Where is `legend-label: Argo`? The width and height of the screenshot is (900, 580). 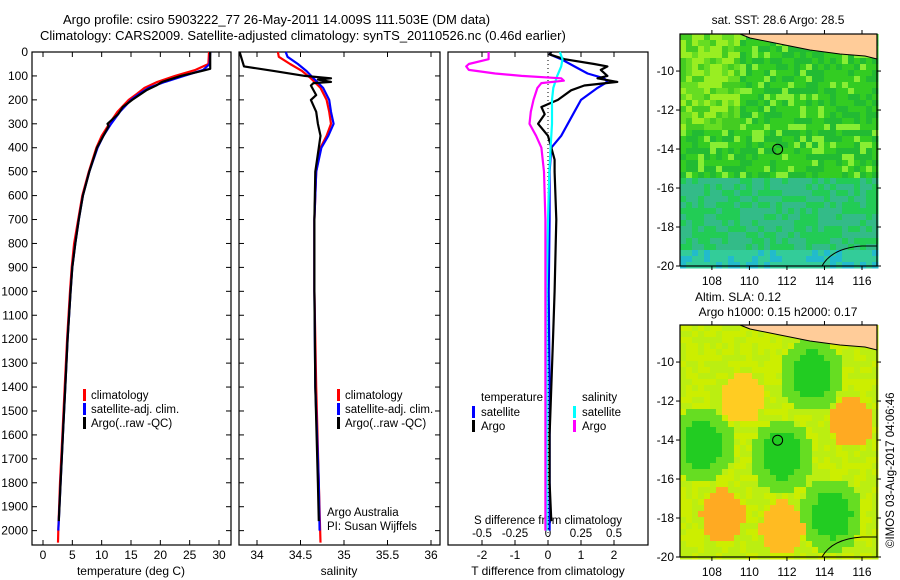 legend-label: Argo is located at coordinates (594, 427).